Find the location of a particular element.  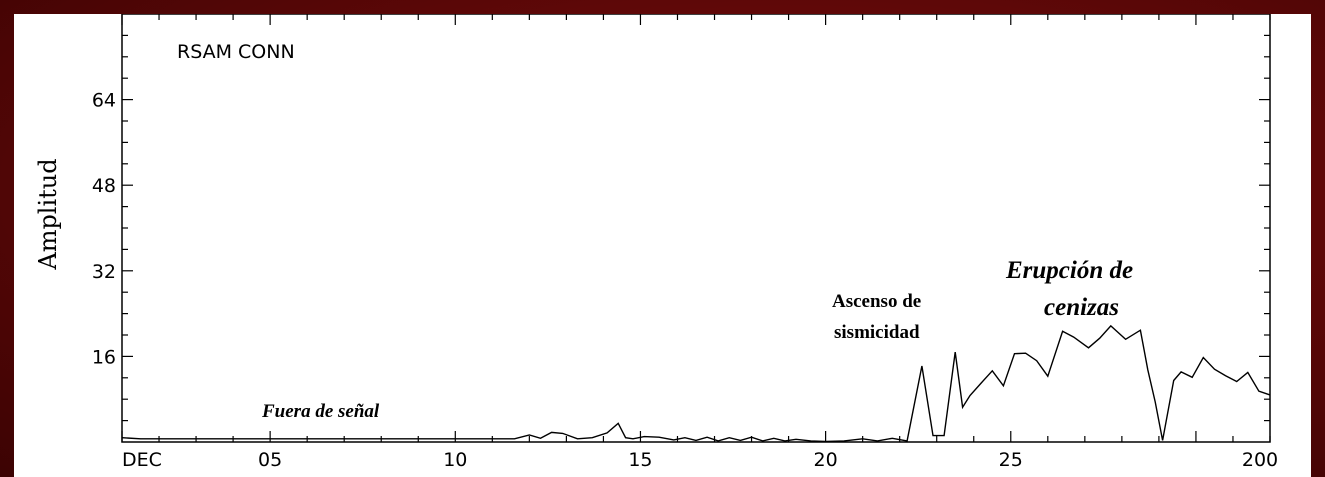

chart-title: RSAM CONN is located at coordinates (236, 52).